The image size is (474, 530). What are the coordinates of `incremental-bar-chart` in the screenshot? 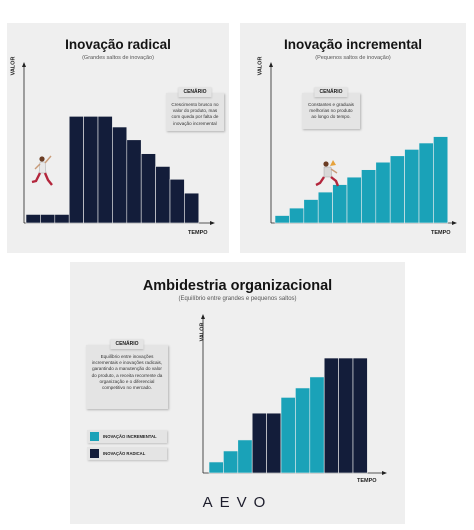 It's located at (363, 143).